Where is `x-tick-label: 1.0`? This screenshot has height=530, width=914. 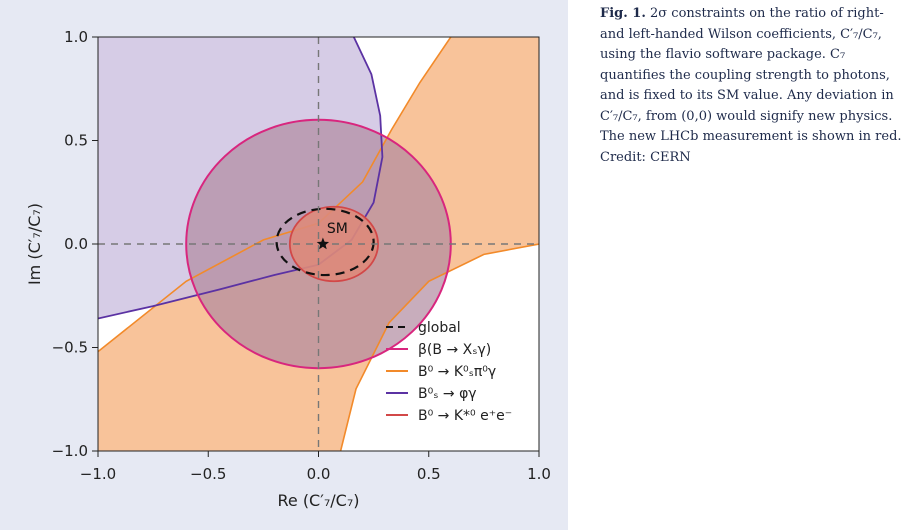 x-tick-label: 1.0 is located at coordinates (539, 474).